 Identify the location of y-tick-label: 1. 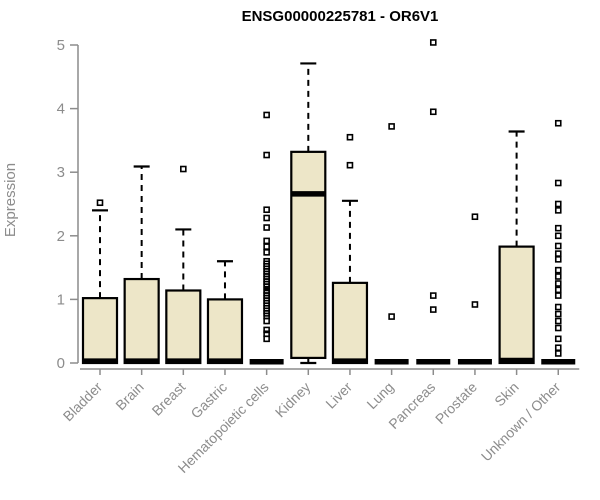
(61, 299).